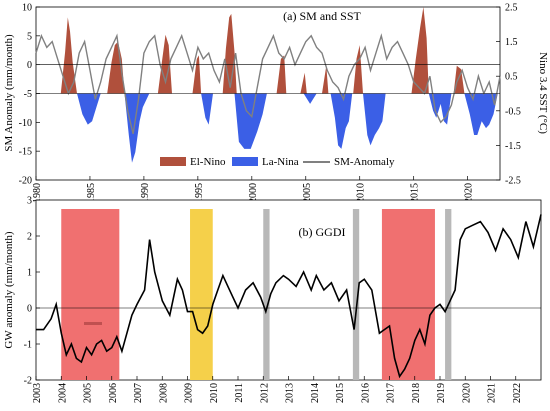  Describe the element at coordinates (25, 123) in the screenshot. I see `panel-a-y-tick-label: -10` at that location.